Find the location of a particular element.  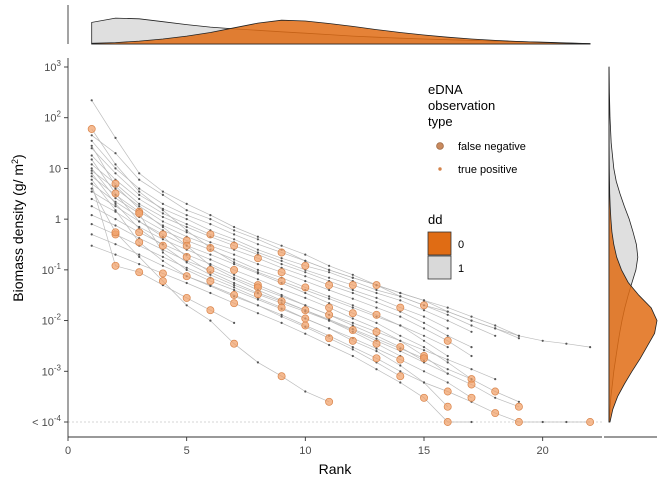

y-tick-label: < 10-4 is located at coordinates (46, 421).